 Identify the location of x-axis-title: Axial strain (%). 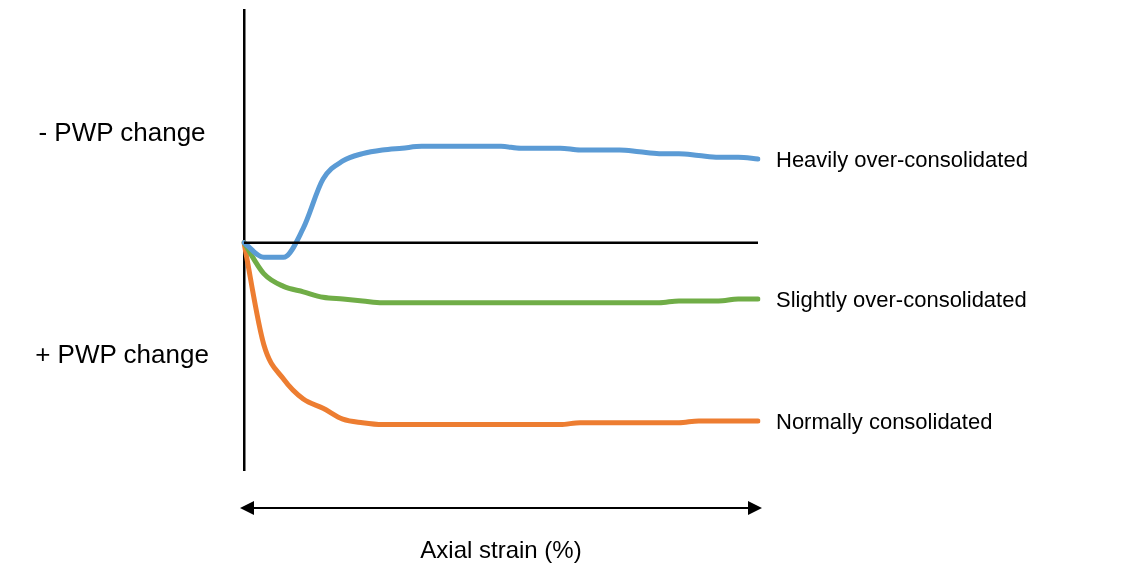
(501, 549).